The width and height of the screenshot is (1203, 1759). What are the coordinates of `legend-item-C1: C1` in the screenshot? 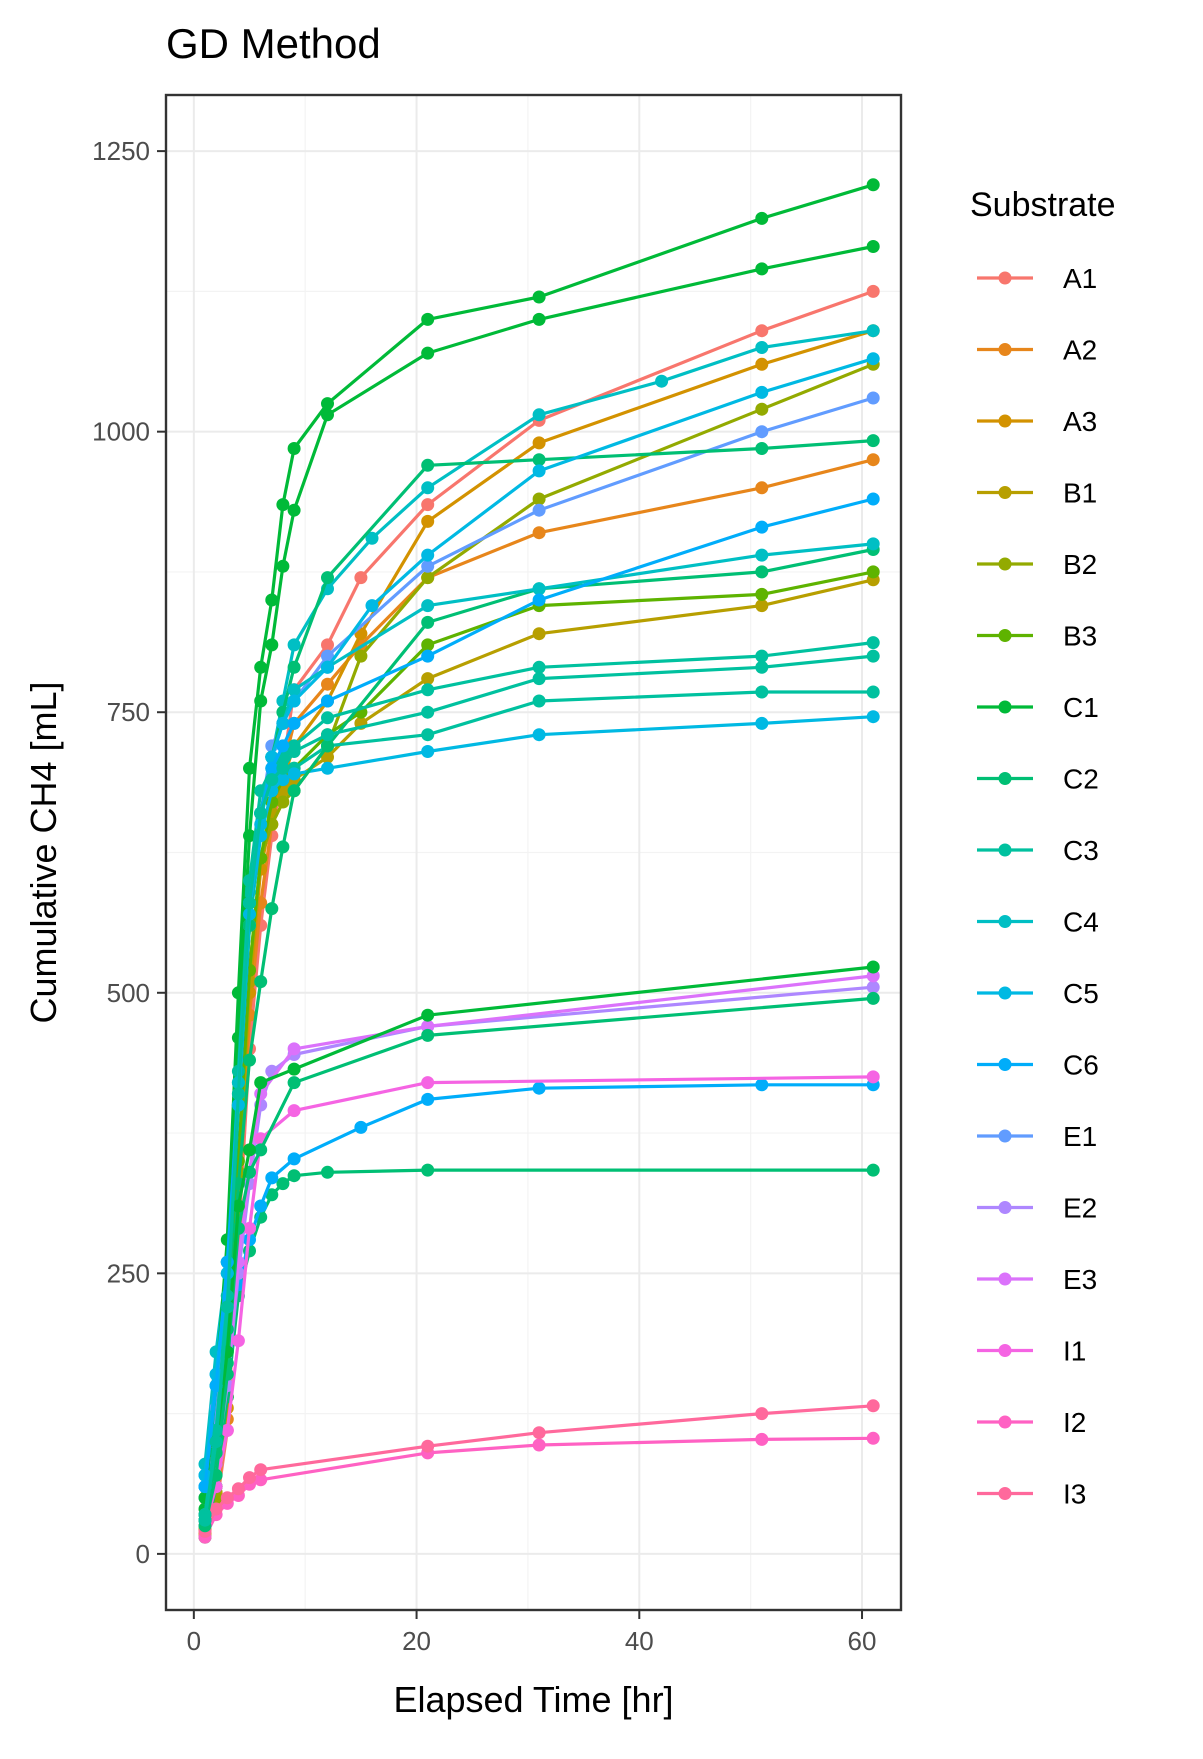 It's located at (1038, 707).